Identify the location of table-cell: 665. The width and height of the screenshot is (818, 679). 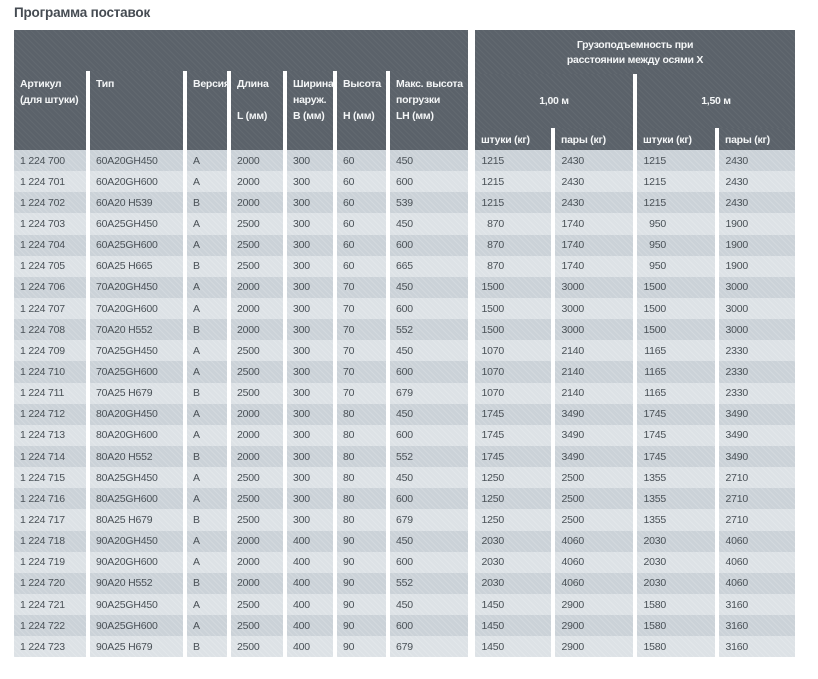
(429, 266).